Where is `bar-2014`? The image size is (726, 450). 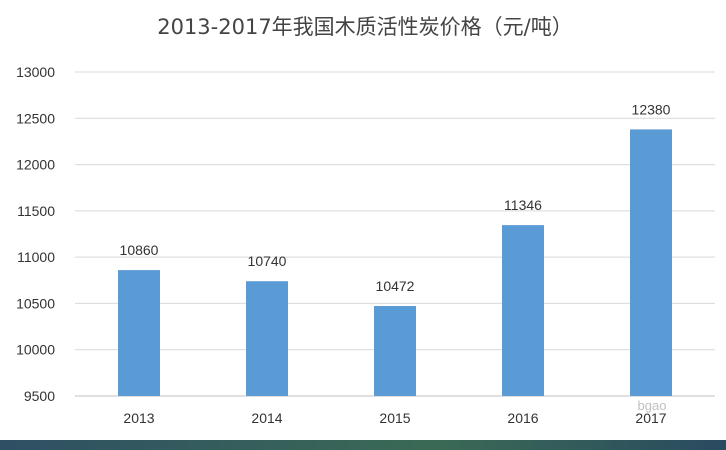 bar-2014 is located at coordinates (267, 338).